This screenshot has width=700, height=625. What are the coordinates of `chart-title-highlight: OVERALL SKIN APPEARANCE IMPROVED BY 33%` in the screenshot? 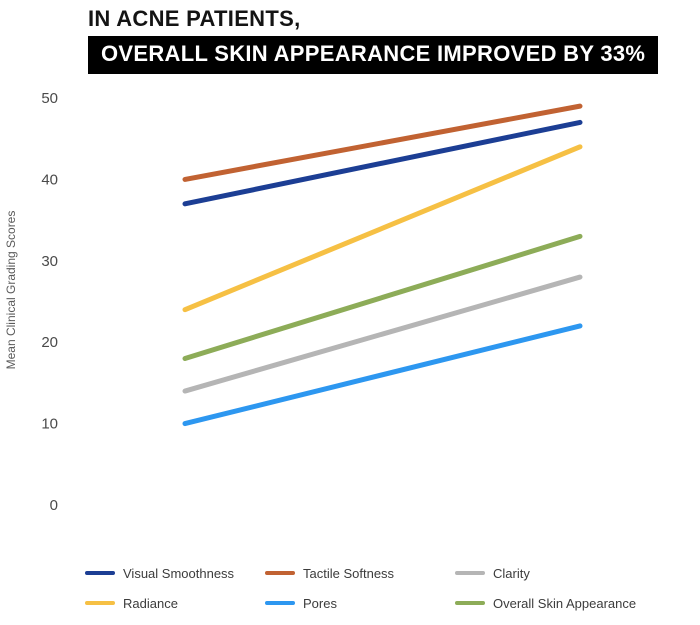 It's located at (373, 55).